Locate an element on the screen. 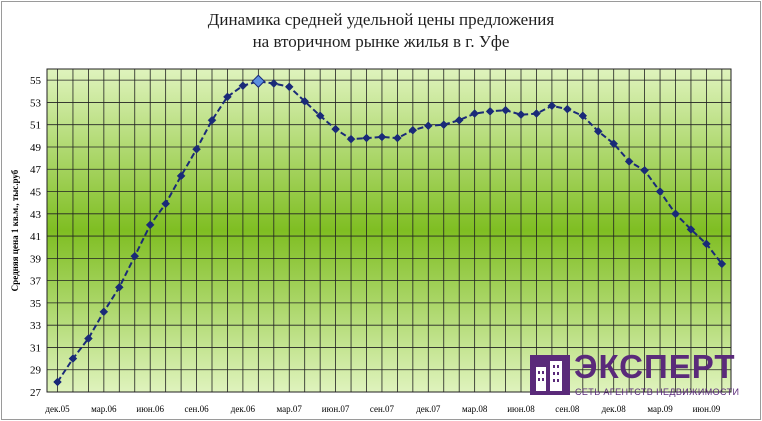 The height and width of the screenshot is (421, 762). y-tick-label: 51 is located at coordinates (35, 126).